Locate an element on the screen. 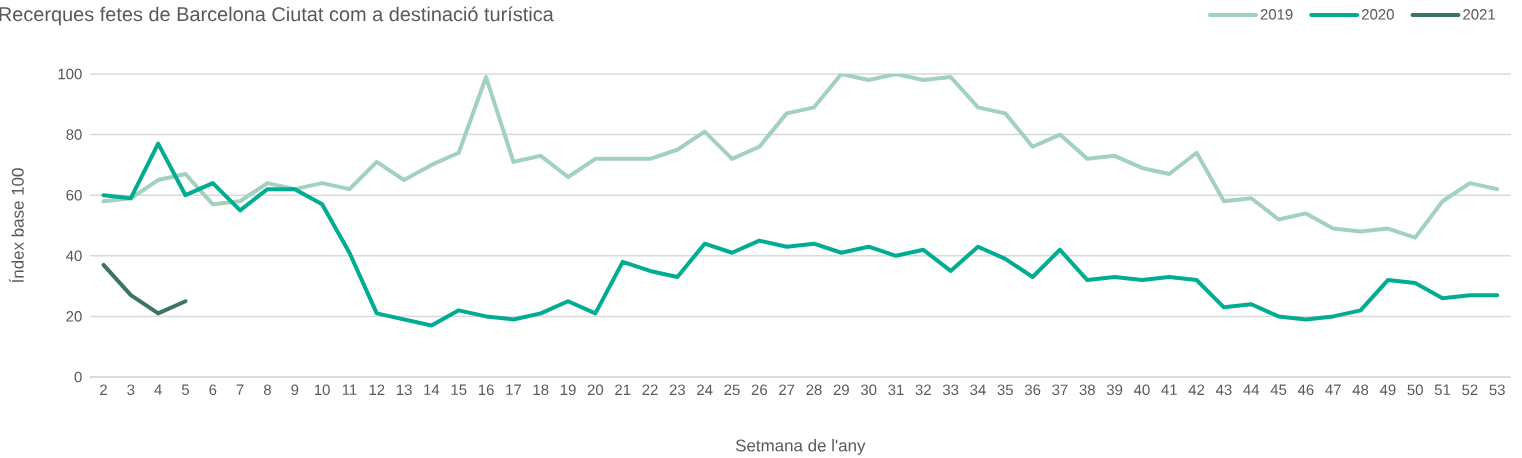 Image resolution: width=1522 pixels, height=458 pixels. x-tick-label: 50 is located at coordinates (1415, 390).